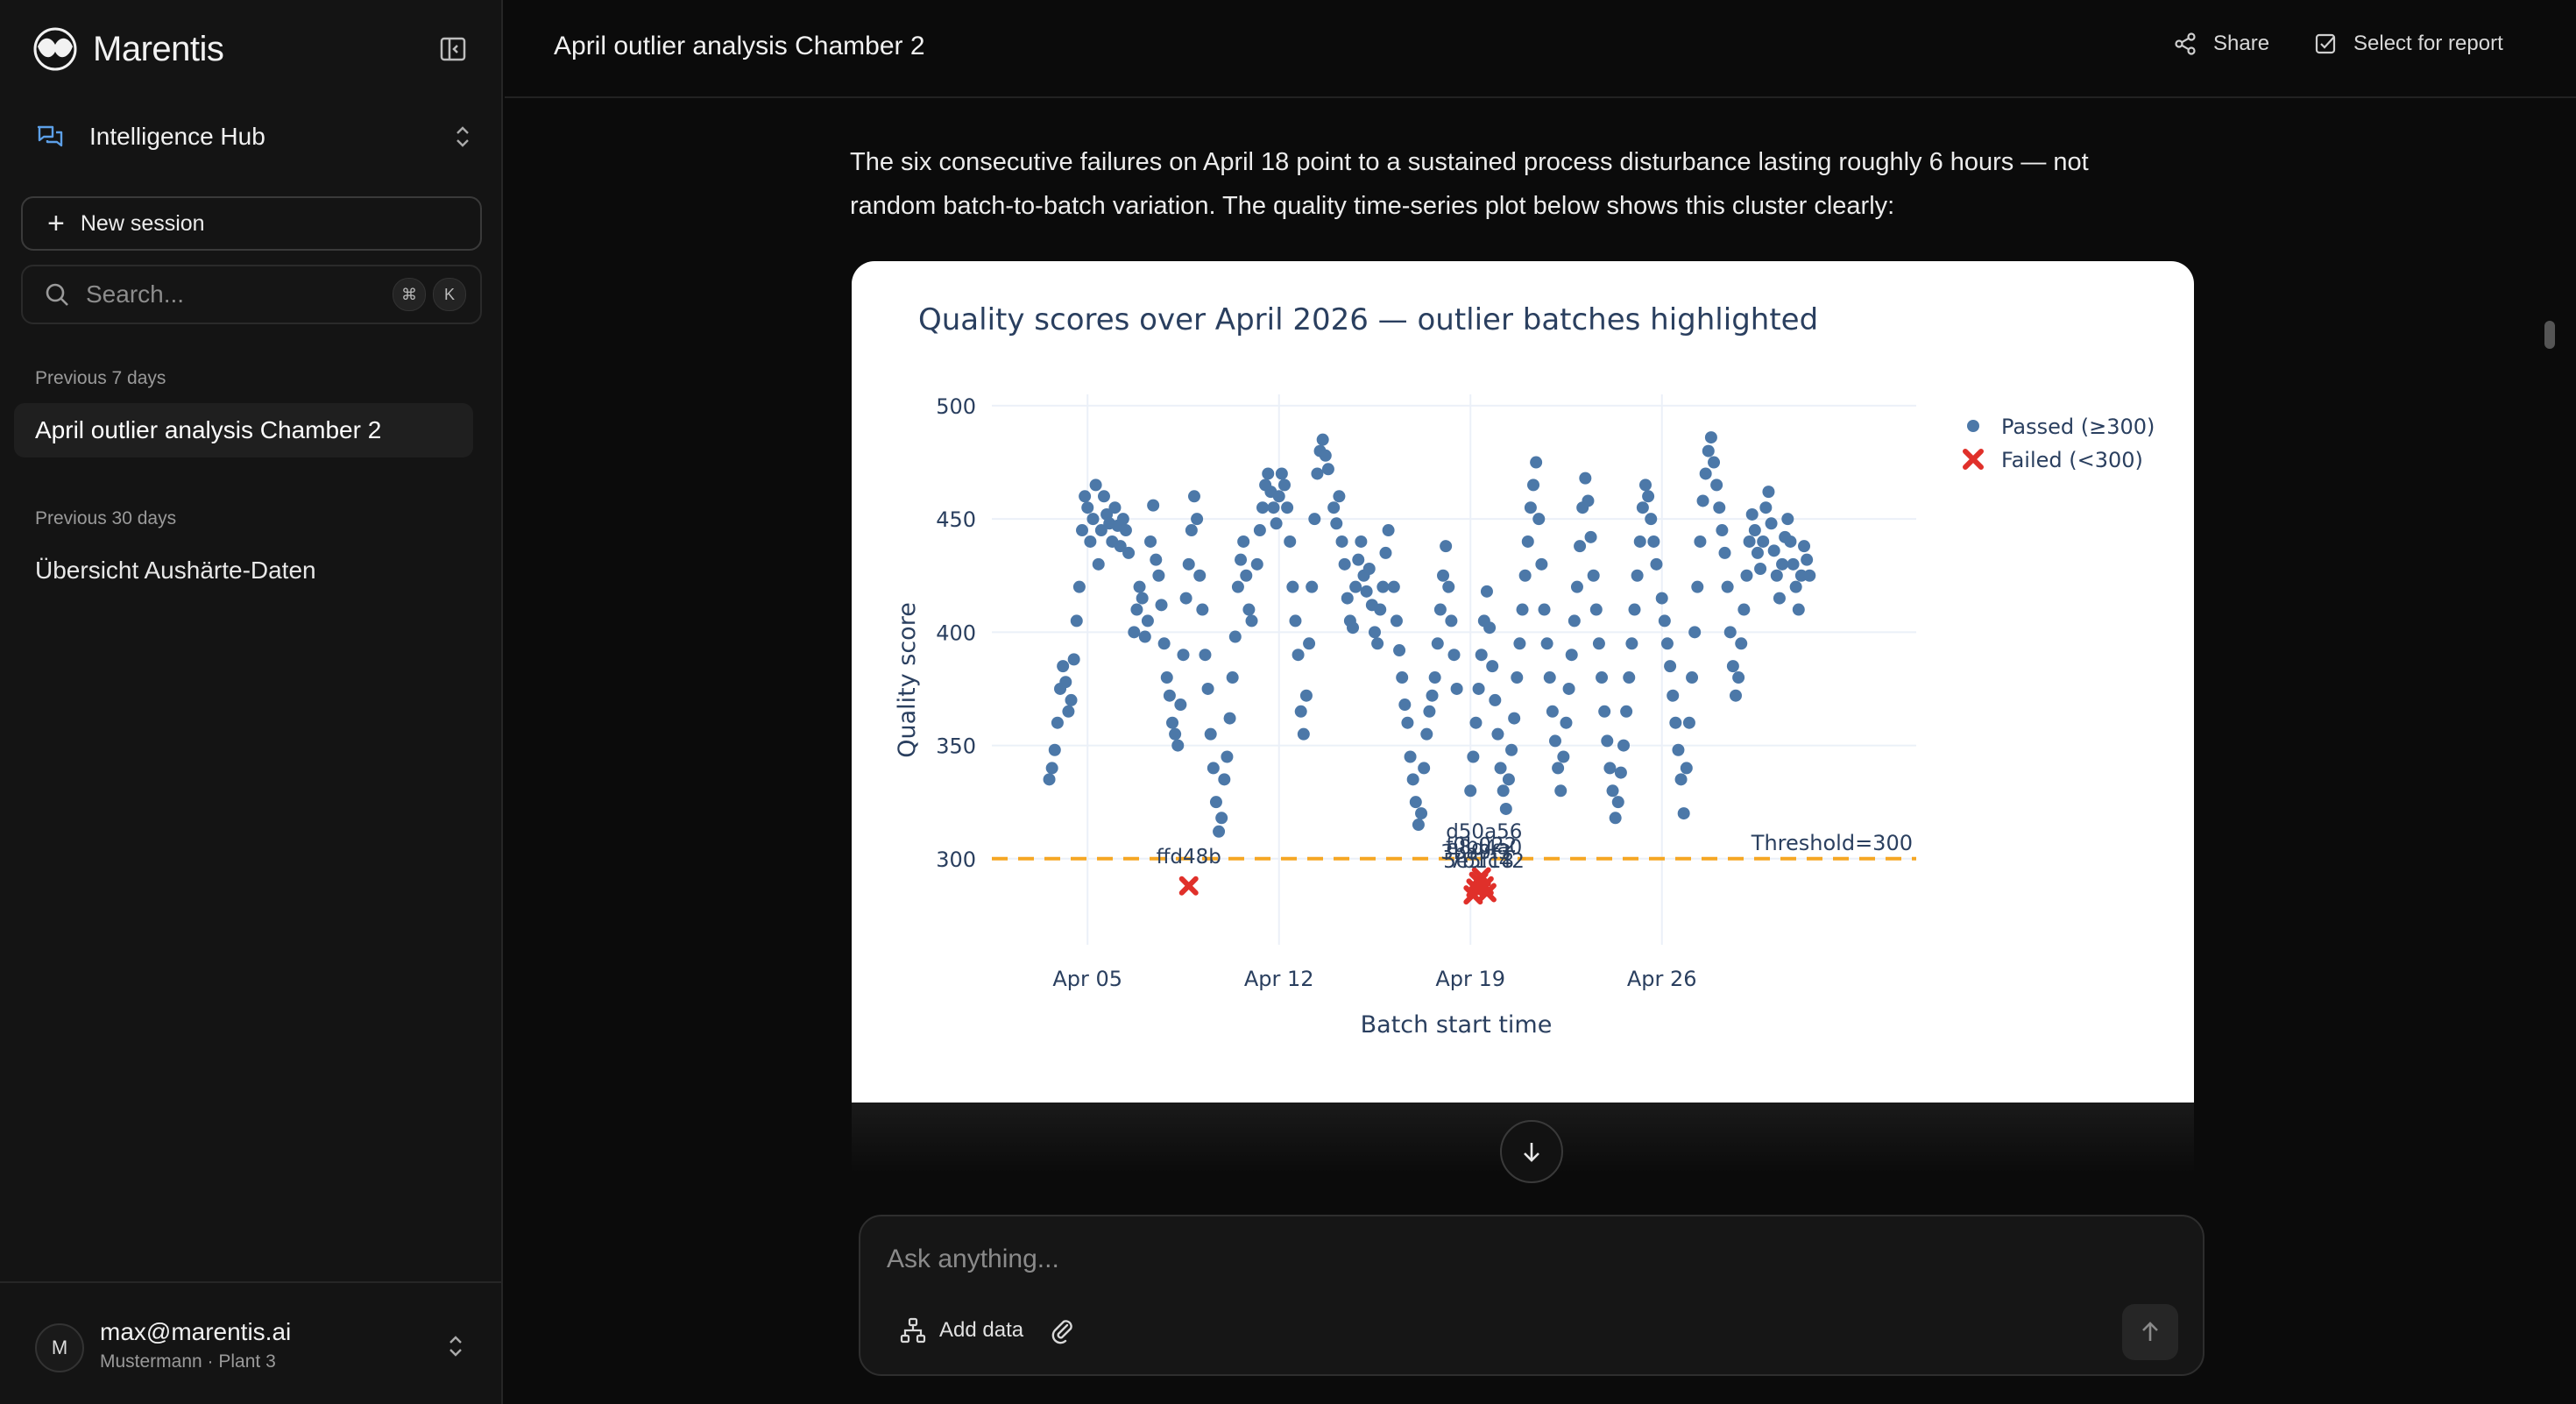 The height and width of the screenshot is (1404, 2576). Describe the element at coordinates (1486, 893) in the screenshot. I see `failed-point` at that location.